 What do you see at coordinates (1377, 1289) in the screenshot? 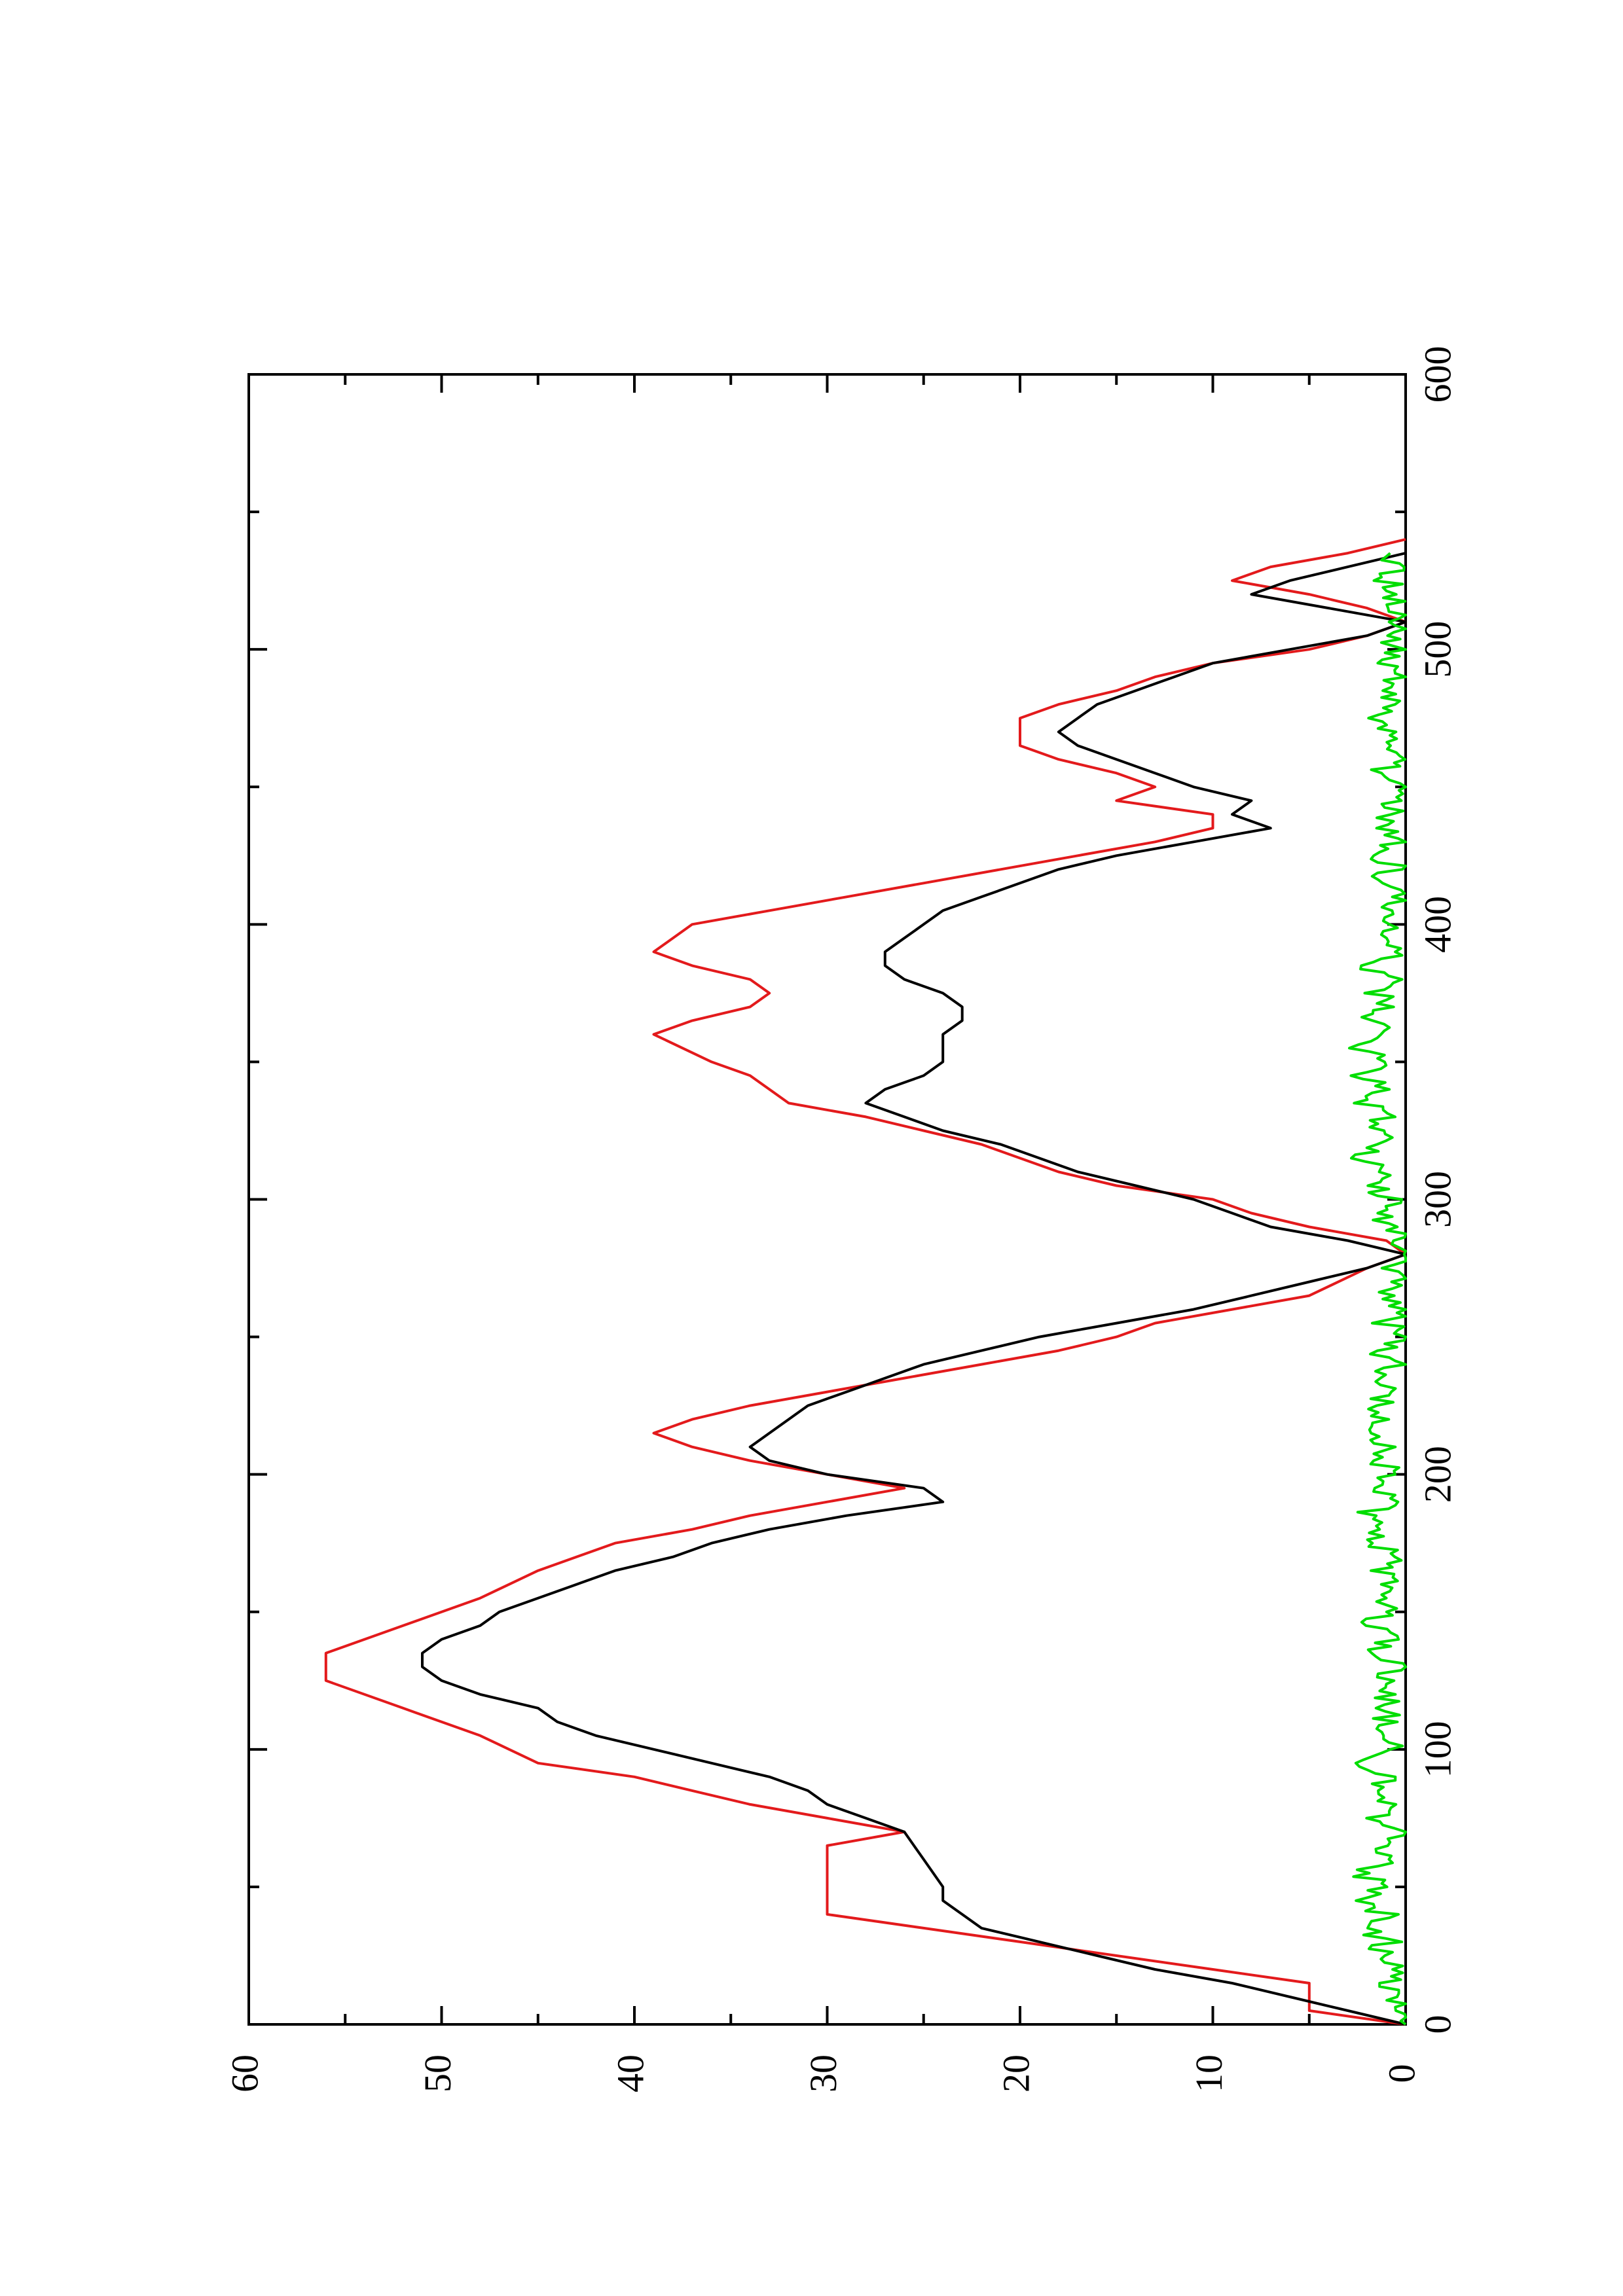
I see `series-line-green` at bounding box center [1377, 1289].